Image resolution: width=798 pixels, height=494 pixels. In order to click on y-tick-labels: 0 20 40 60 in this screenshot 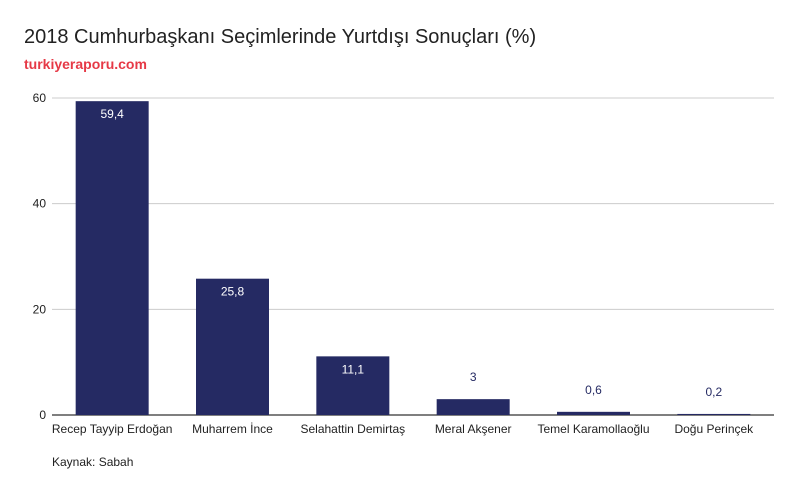, I will do `click(40, 256)`.